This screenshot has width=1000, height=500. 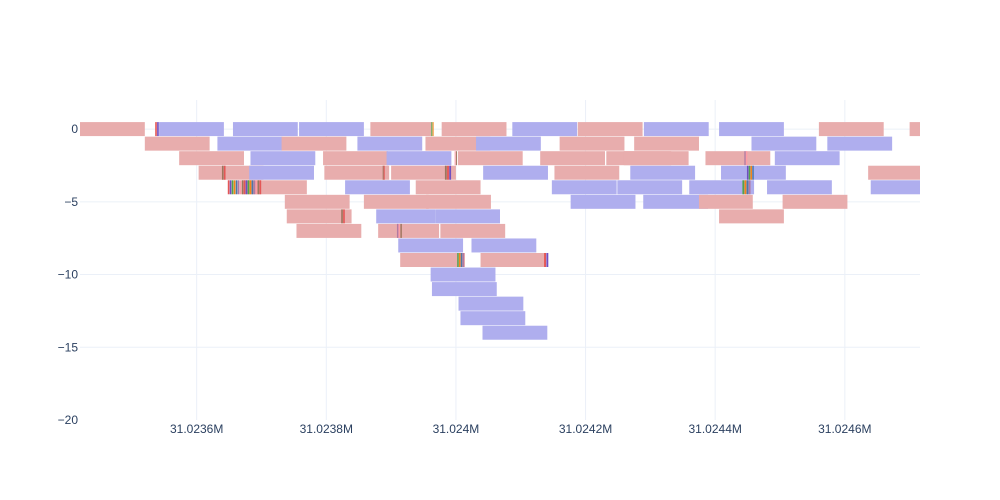 What do you see at coordinates (585, 429) in the screenshot?
I see `x-tick-label: 31.0242M` at bounding box center [585, 429].